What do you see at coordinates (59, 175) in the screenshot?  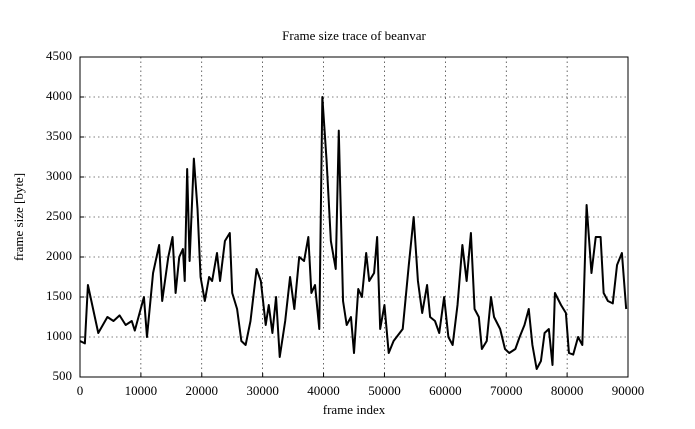 I see `y-tick-label: 3000` at bounding box center [59, 175].